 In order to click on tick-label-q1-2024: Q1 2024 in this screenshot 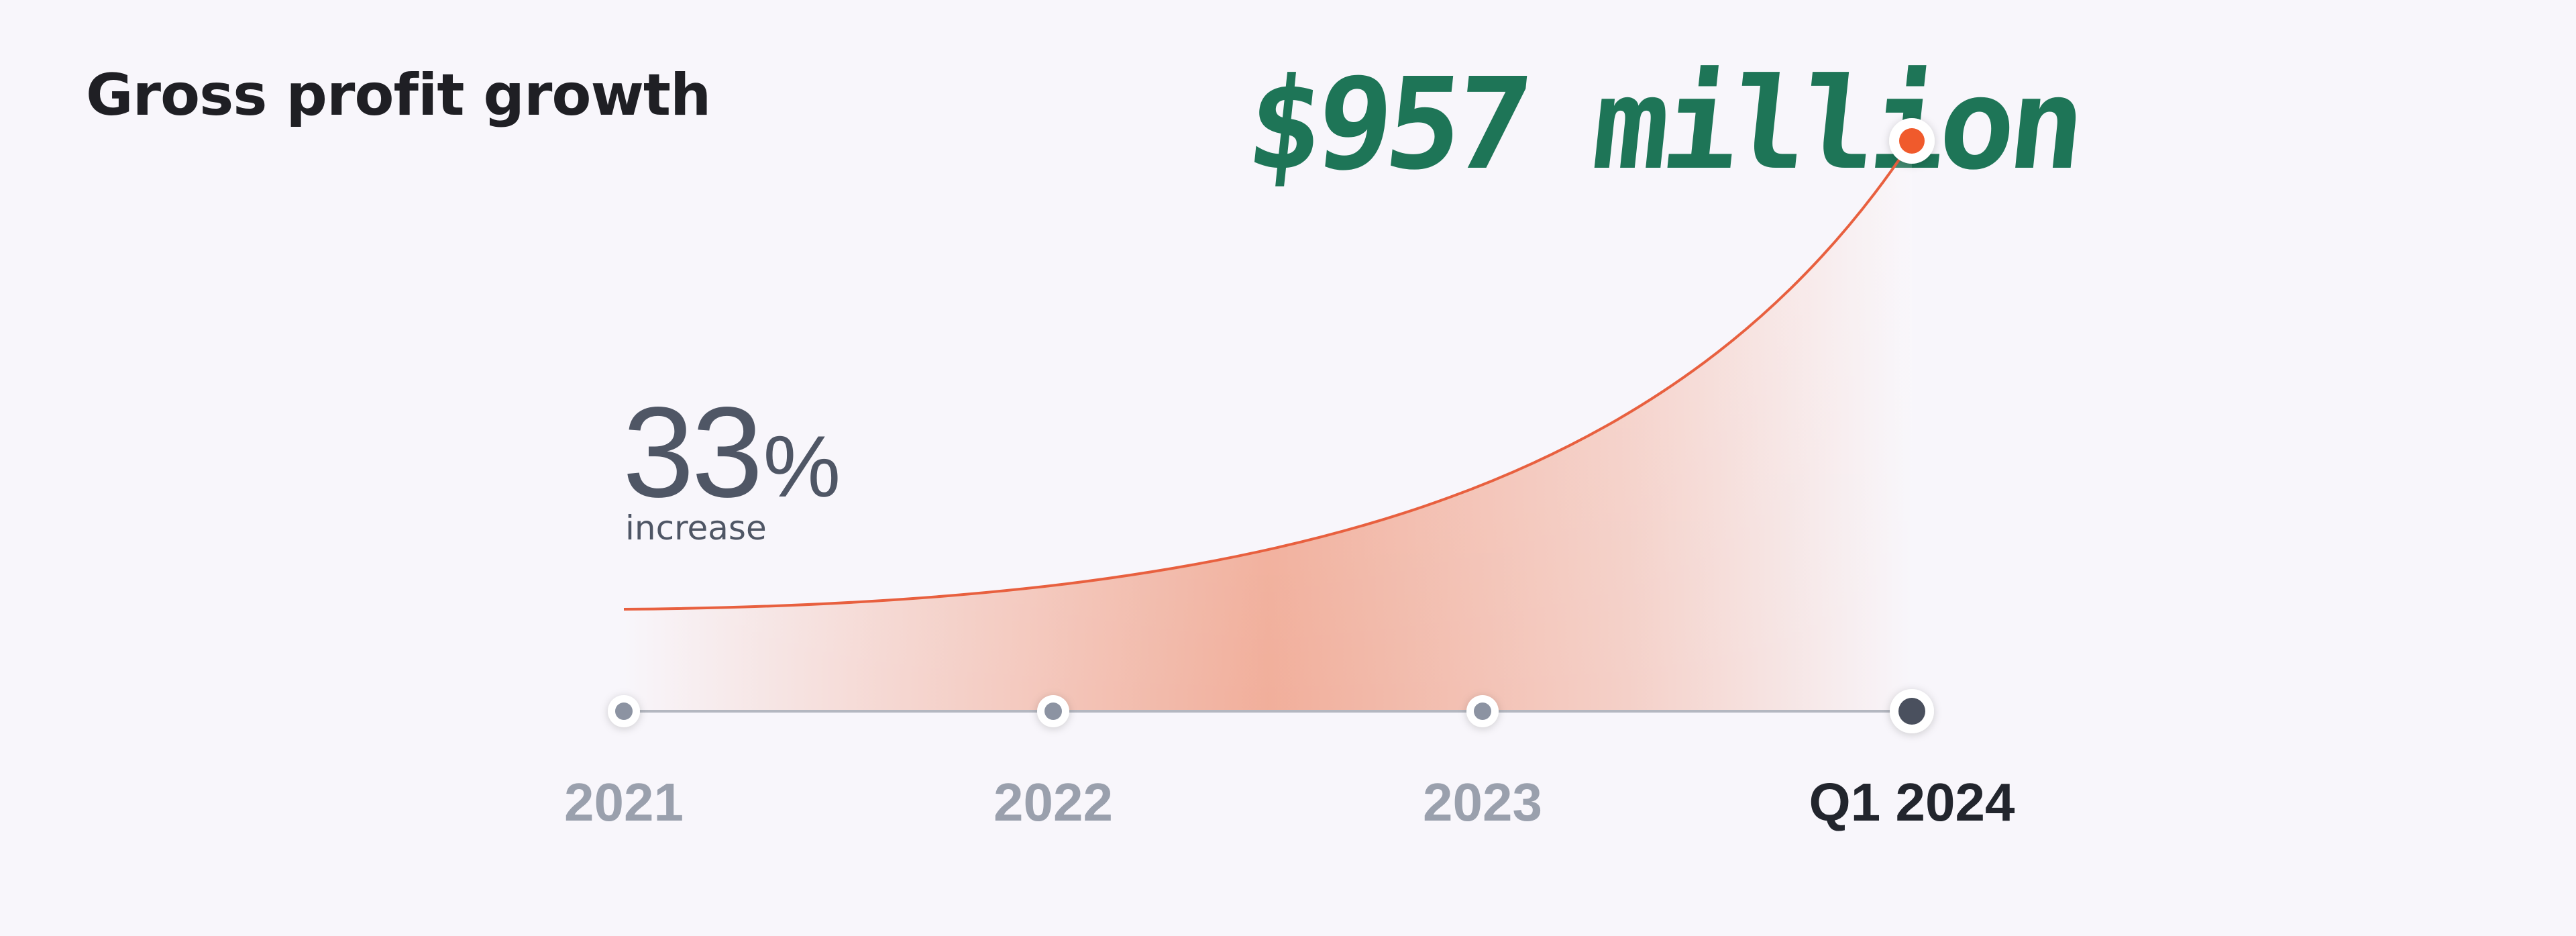, I will do `click(1912, 802)`.